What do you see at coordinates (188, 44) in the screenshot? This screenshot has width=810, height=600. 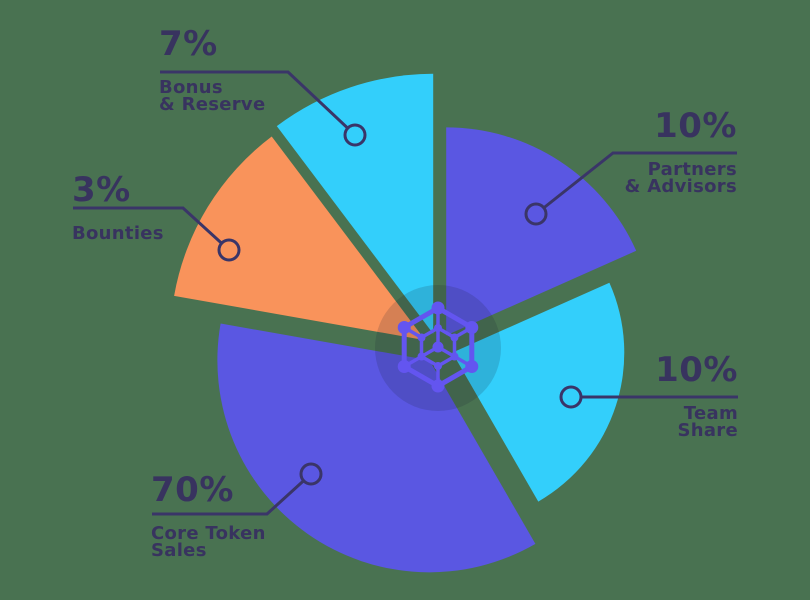 I see `percent-bonus-reserve: 7%` at bounding box center [188, 44].